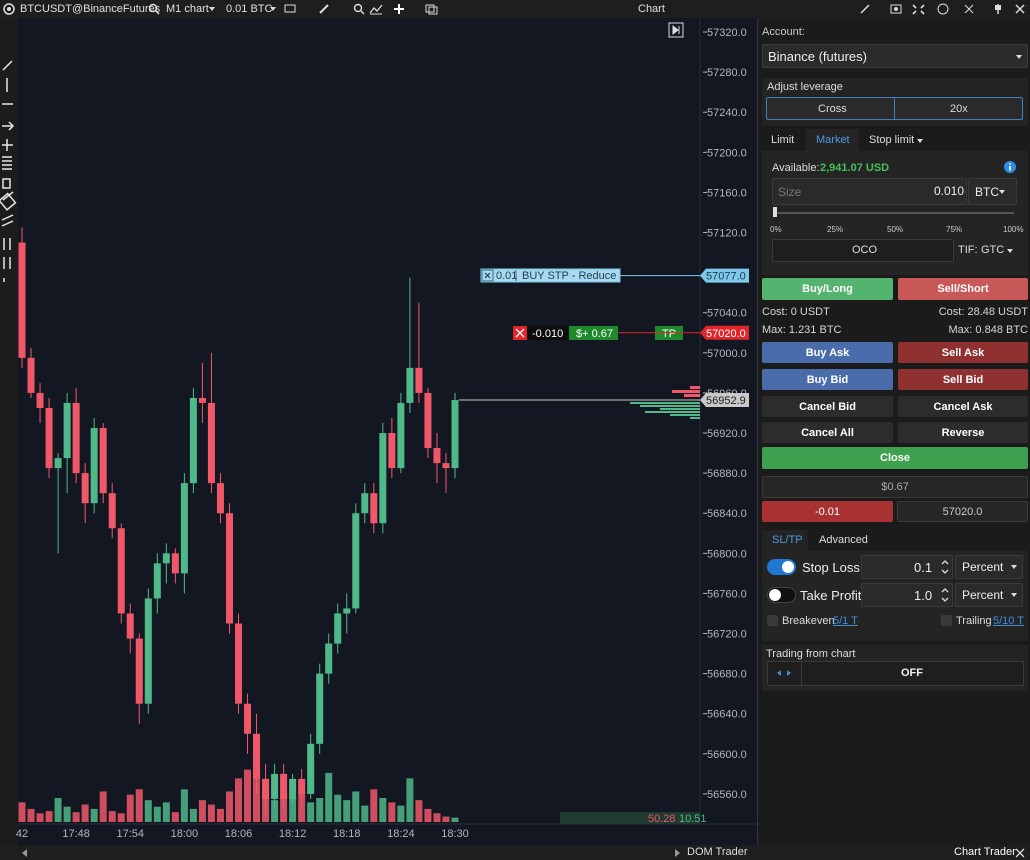  I want to click on x-tick-label: 18:30, so click(455, 834).